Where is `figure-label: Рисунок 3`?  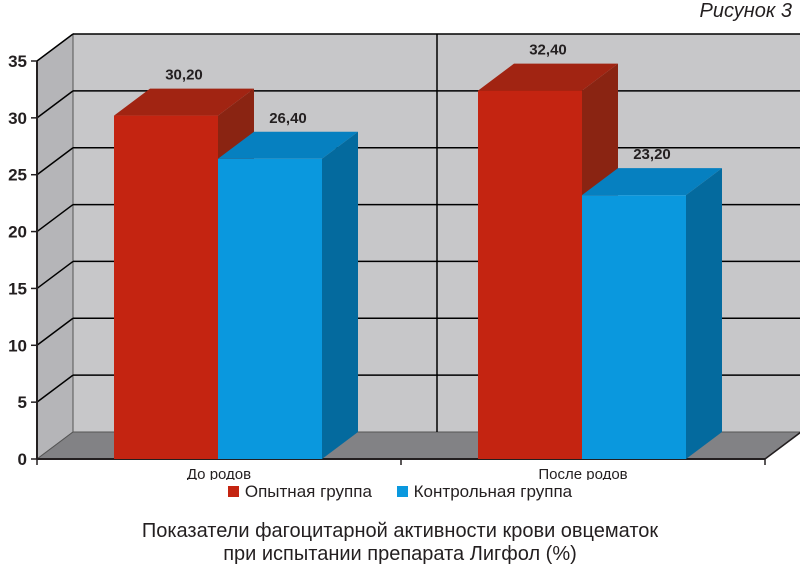 figure-label: Рисунок 3 is located at coordinates (746, 11).